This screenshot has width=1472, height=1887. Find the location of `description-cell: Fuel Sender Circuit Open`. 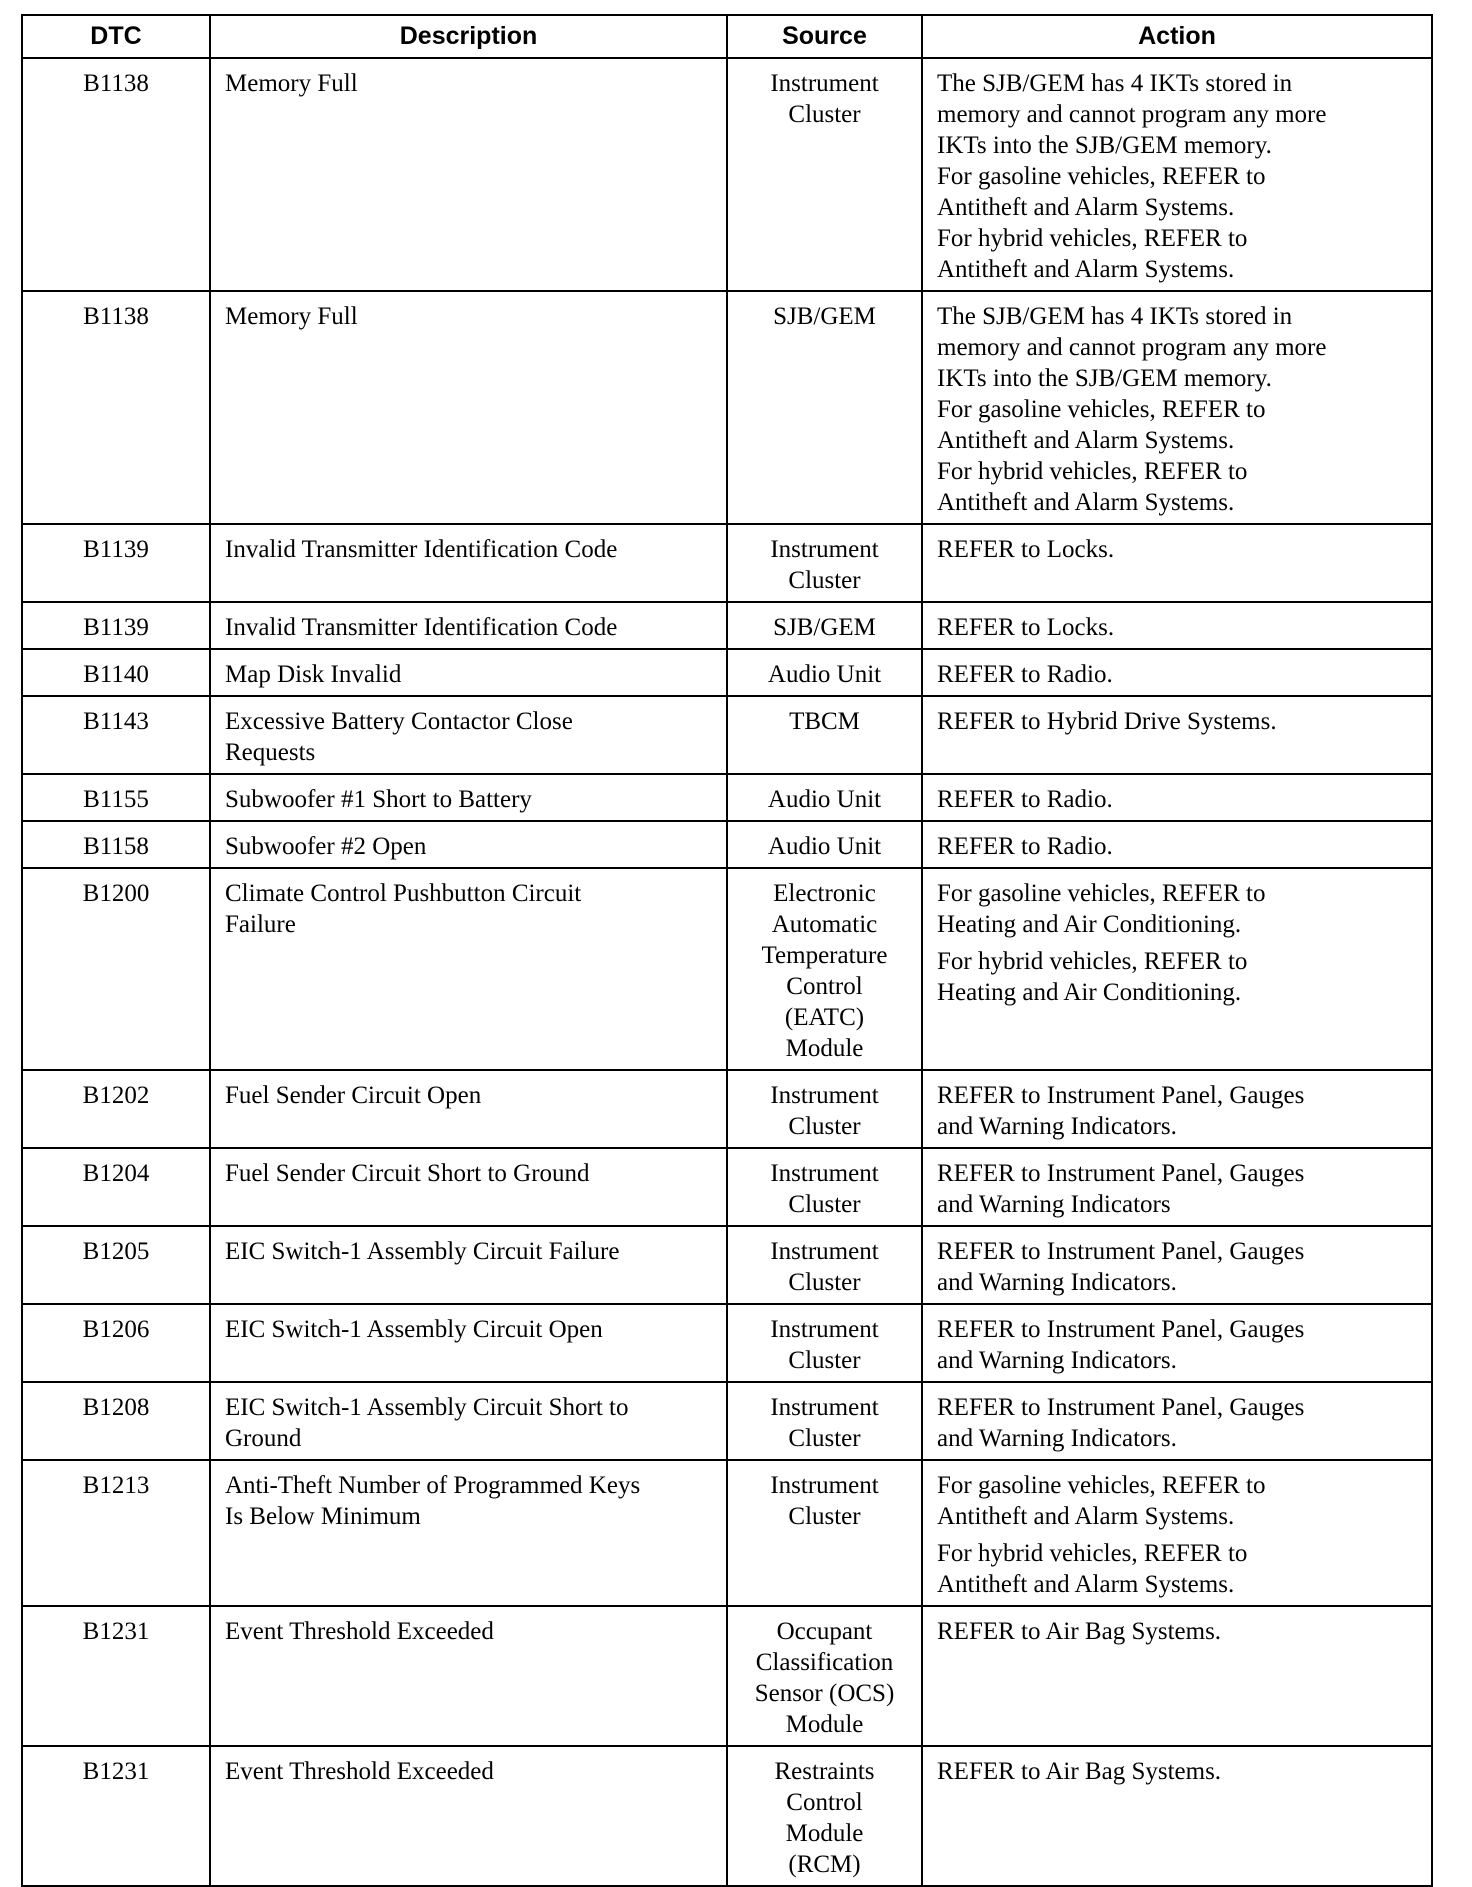

description-cell: Fuel Sender Circuit Open is located at coordinates (468, 1109).